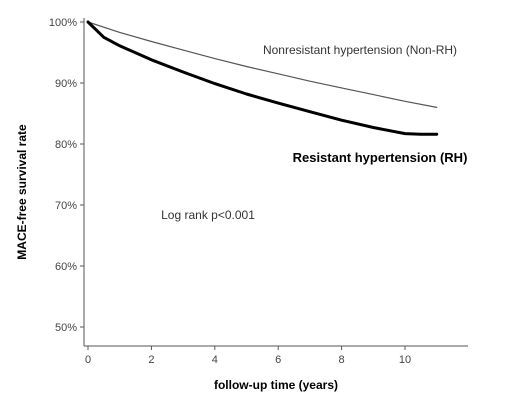 Image resolution: width=510 pixels, height=416 pixels. I want to click on x-tick-label: 4, so click(215, 360).